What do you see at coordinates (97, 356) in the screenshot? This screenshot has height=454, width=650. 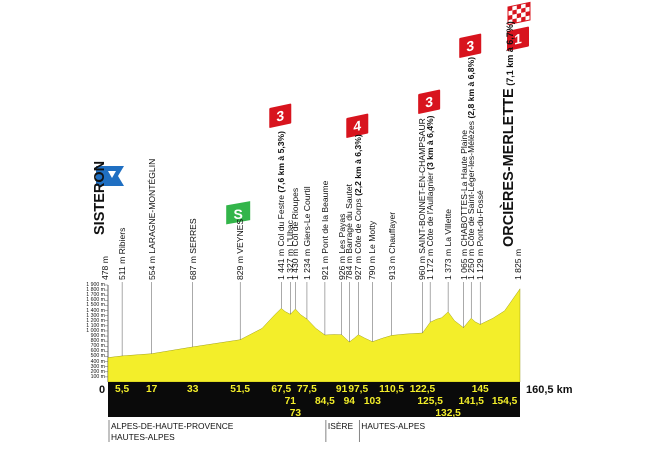 I see `y-tick-label: 500 m` at bounding box center [97, 356].